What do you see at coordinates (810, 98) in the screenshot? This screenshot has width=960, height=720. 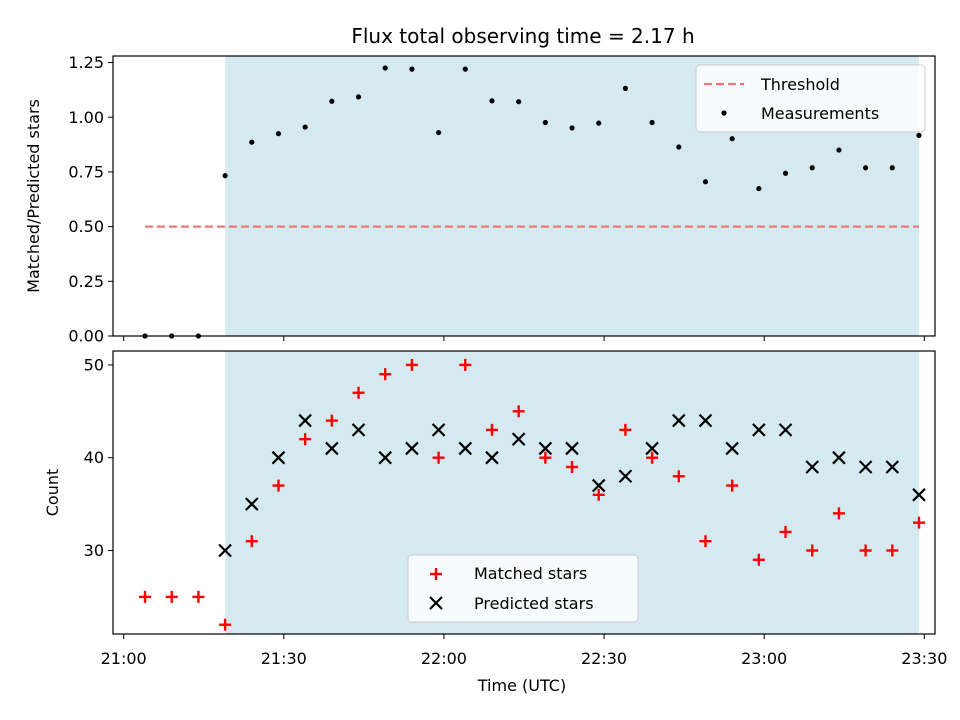 I see `top-legend-box` at bounding box center [810, 98].